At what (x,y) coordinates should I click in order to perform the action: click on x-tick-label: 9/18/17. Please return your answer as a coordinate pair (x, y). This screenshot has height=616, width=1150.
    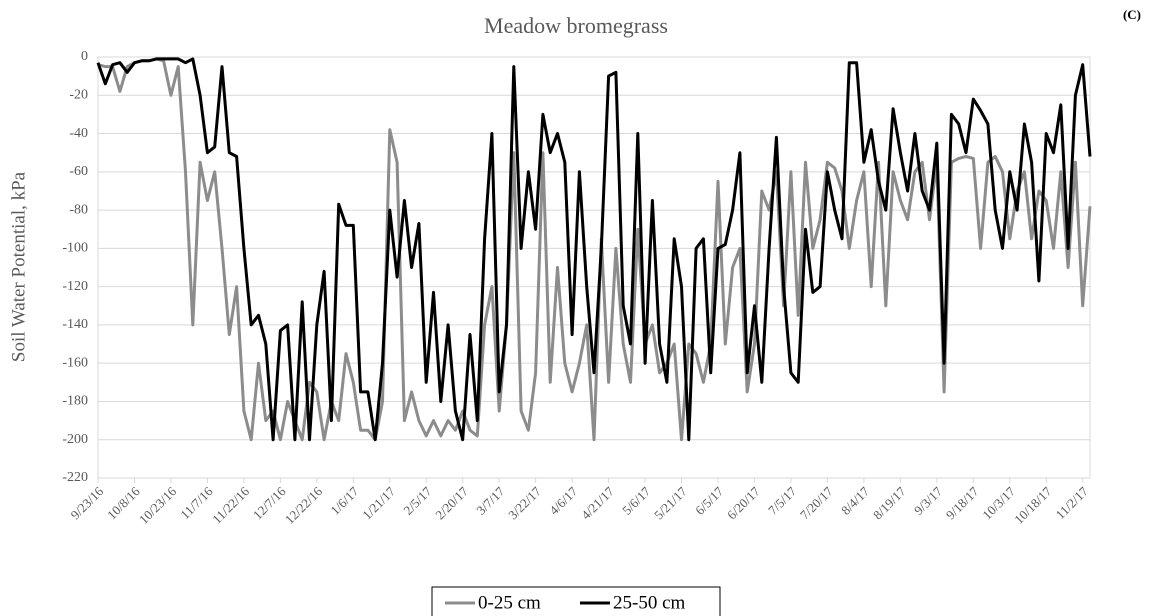
    Looking at the image, I should click on (962, 502).